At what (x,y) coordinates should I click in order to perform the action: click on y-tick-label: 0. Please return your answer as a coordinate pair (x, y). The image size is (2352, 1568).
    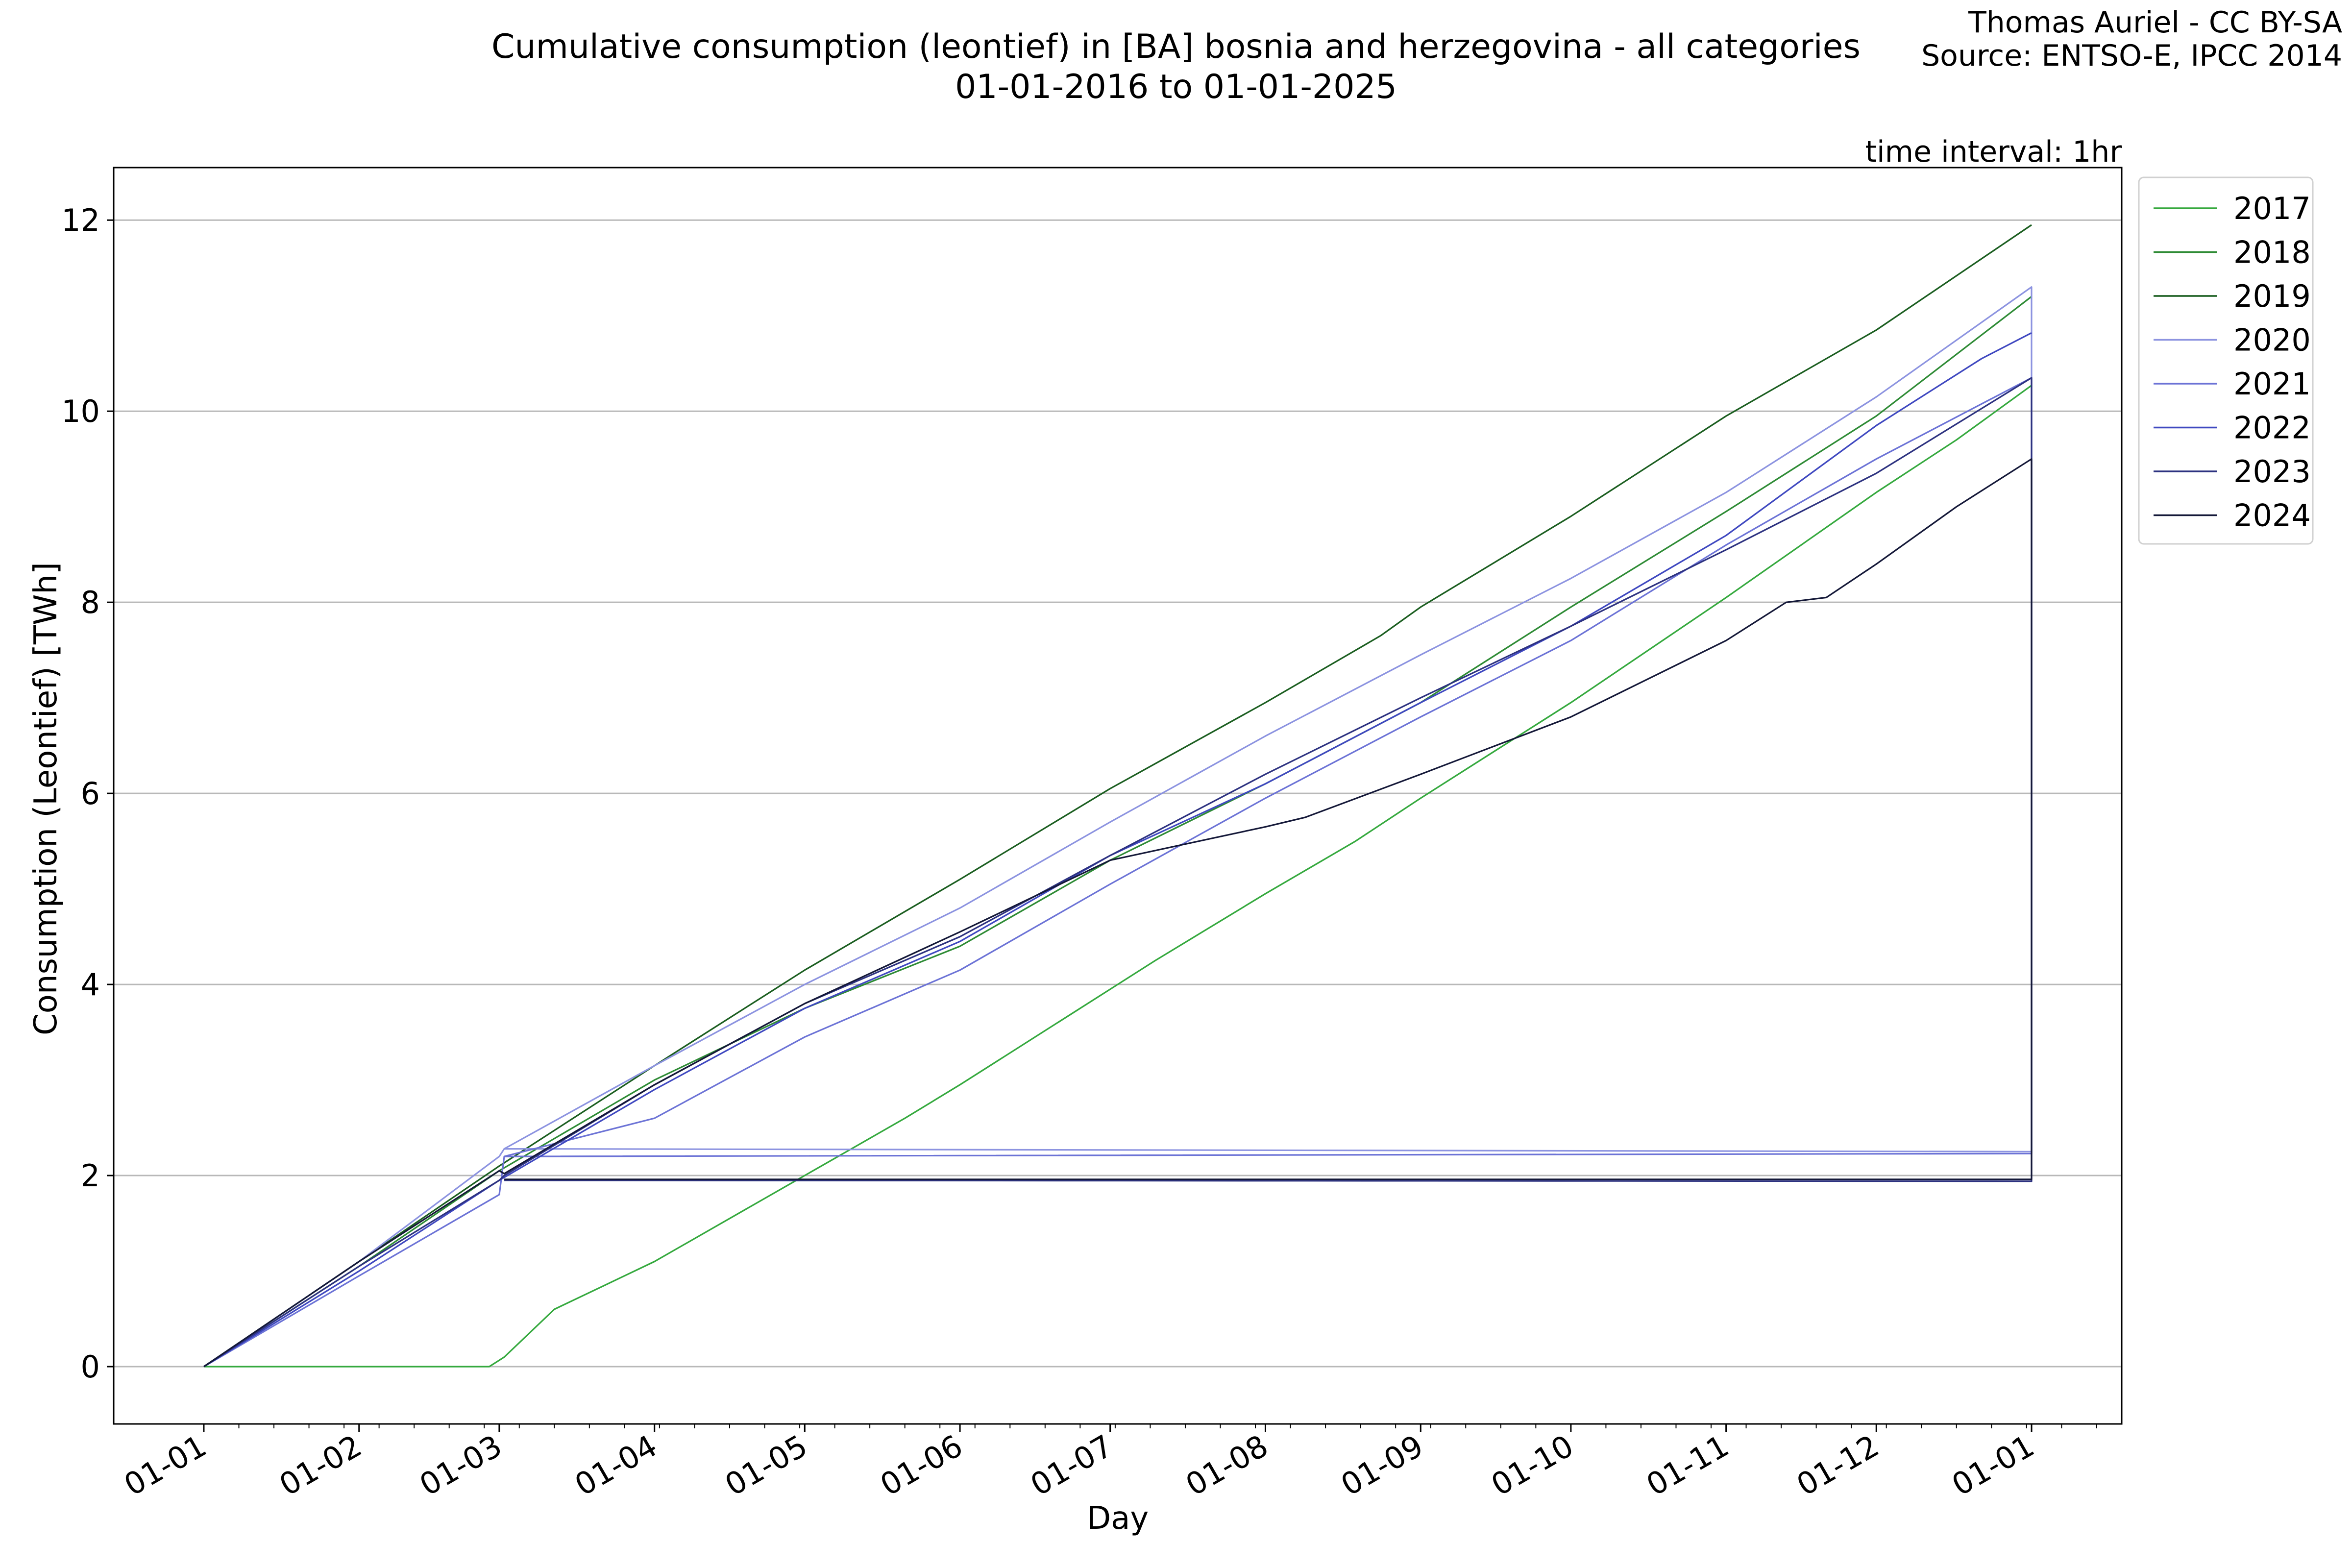
    Looking at the image, I should click on (90, 1367).